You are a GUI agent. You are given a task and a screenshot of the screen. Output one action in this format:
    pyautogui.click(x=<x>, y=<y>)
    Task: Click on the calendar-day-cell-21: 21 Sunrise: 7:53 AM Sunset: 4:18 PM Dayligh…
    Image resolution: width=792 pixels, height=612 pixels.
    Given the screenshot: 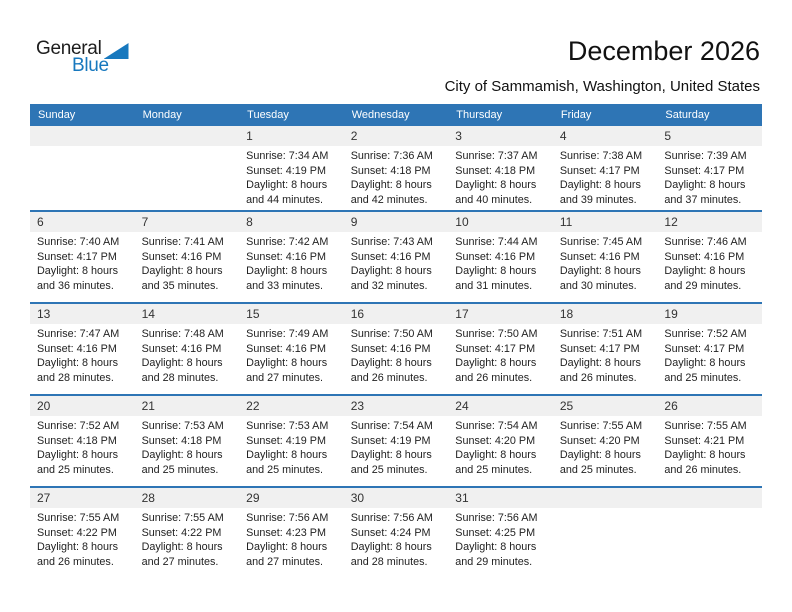 What is the action you would take?
    pyautogui.click(x=187, y=441)
    